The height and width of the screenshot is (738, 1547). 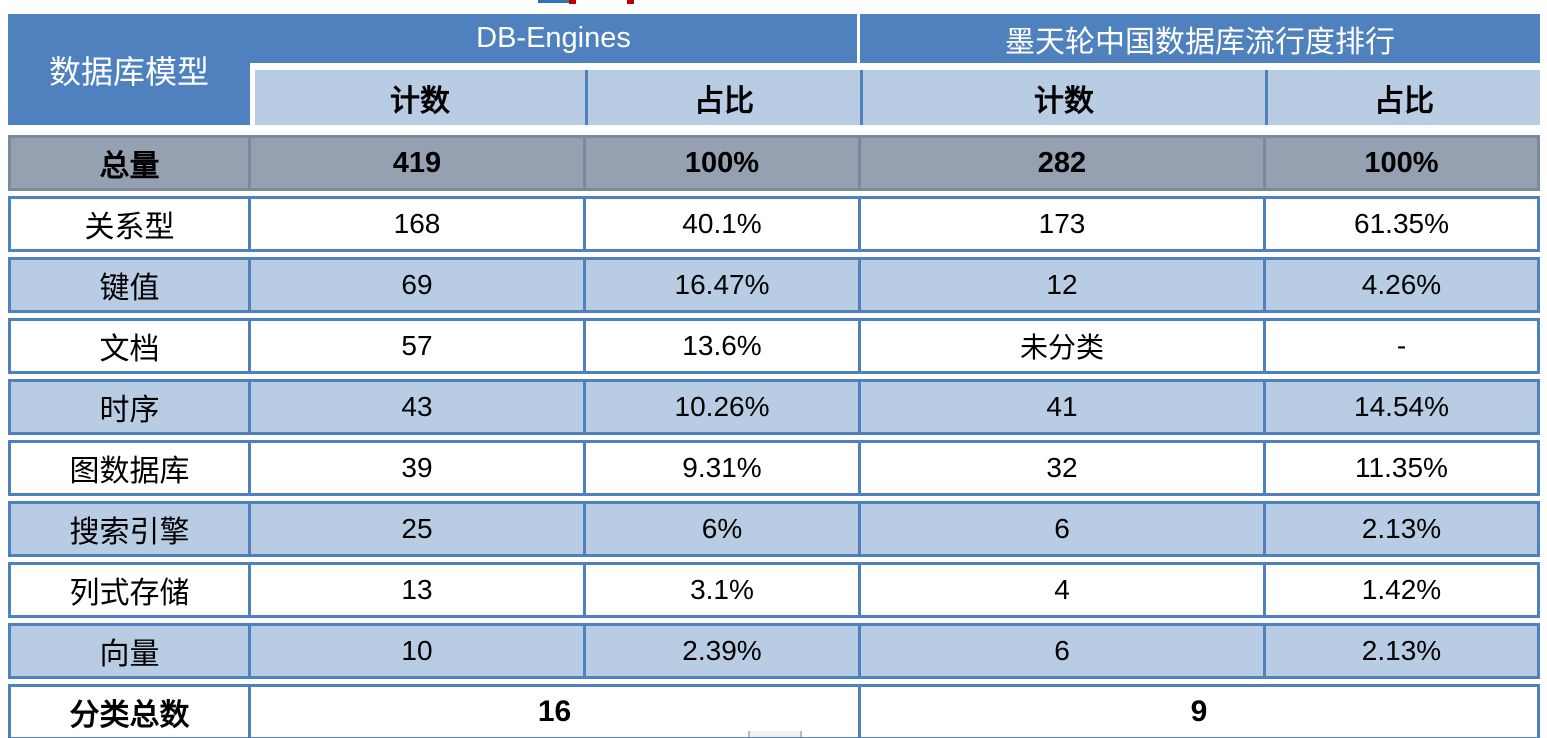 I want to click on cell-count-modb: 282, so click(x=1060, y=163).